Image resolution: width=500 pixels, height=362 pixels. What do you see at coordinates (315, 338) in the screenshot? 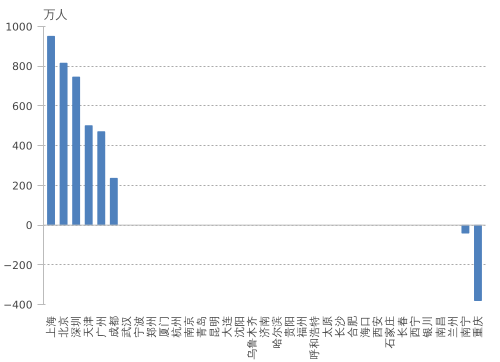
I see `x-tick-label: 呼和浩特` at bounding box center [315, 338].